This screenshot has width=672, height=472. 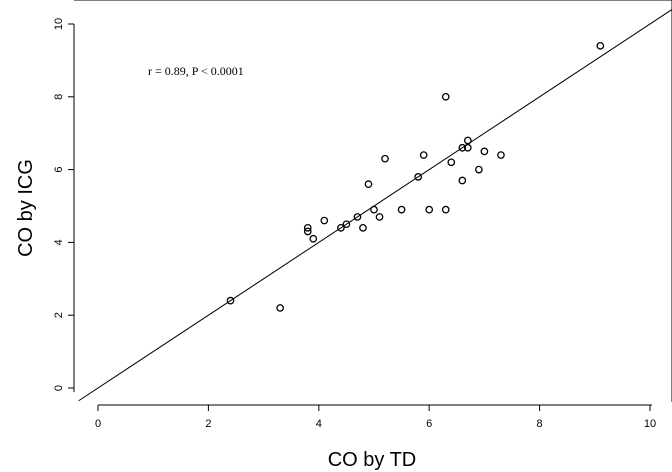 What do you see at coordinates (196, 71) in the screenshot?
I see `correlation-annotation: r = 0.89, P < 0.0001` at bounding box center [196, 71].